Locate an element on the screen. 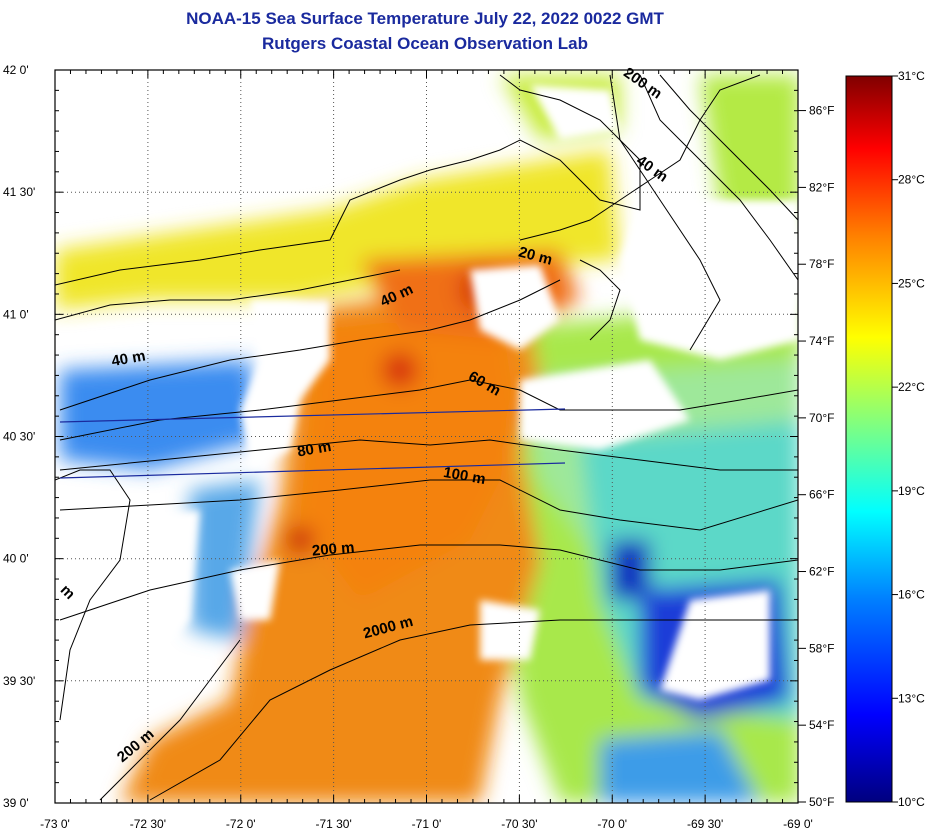 Image resolution: width=936 pixels, height=832 pixels. lat-label: 41 30' is located at coordinates (19, 192).